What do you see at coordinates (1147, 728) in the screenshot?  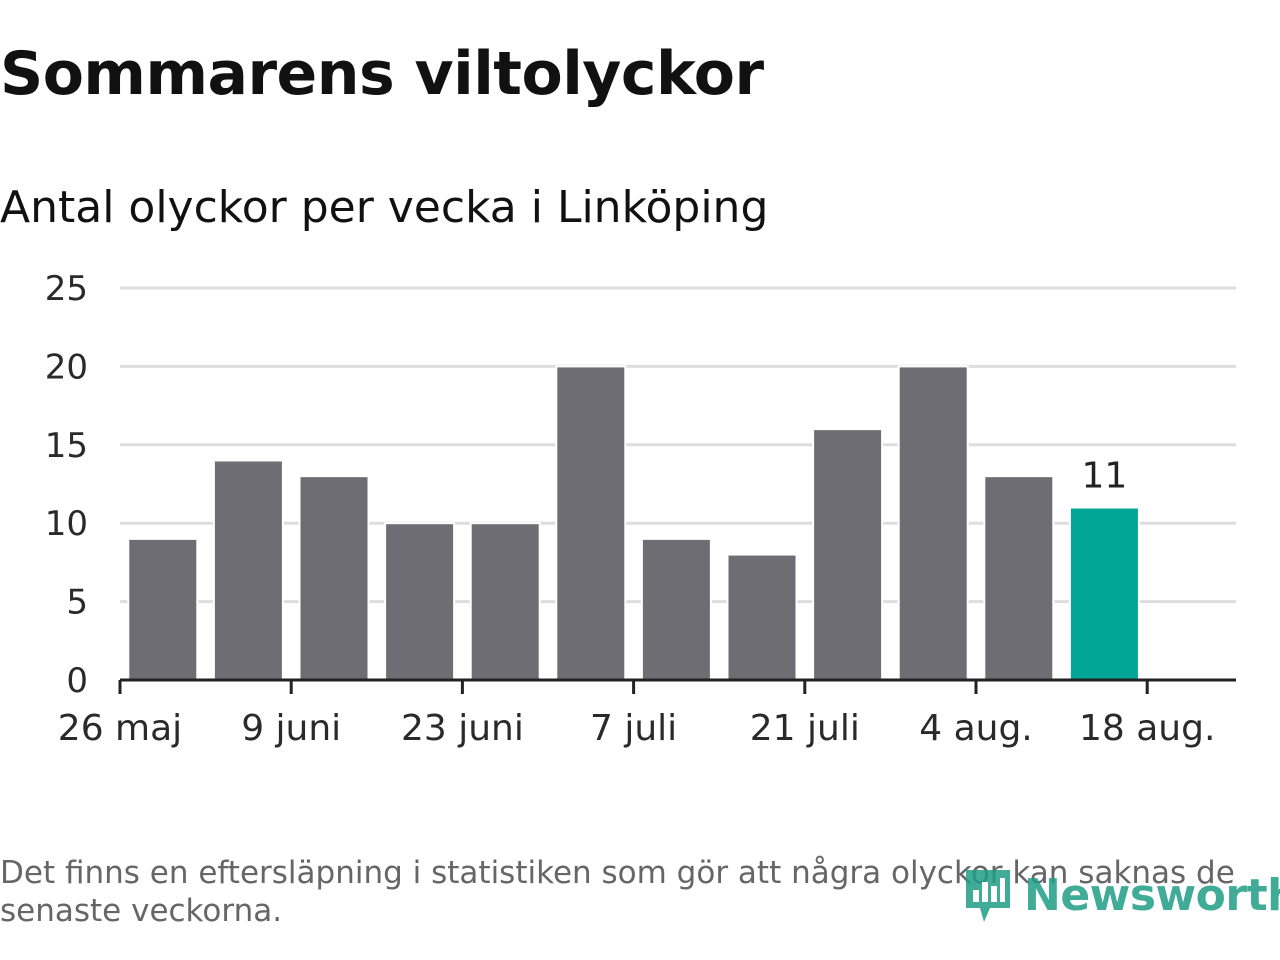 I see `x-tick-label: 18 aug.` at bounding box center [1147, 728].